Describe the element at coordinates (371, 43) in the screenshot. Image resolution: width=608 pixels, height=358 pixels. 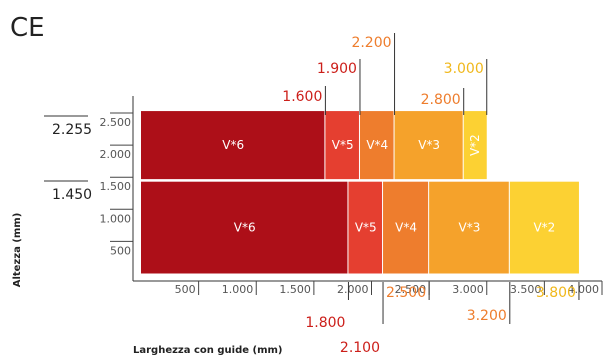
I see `width-annotation-label: 2.200` at that location.